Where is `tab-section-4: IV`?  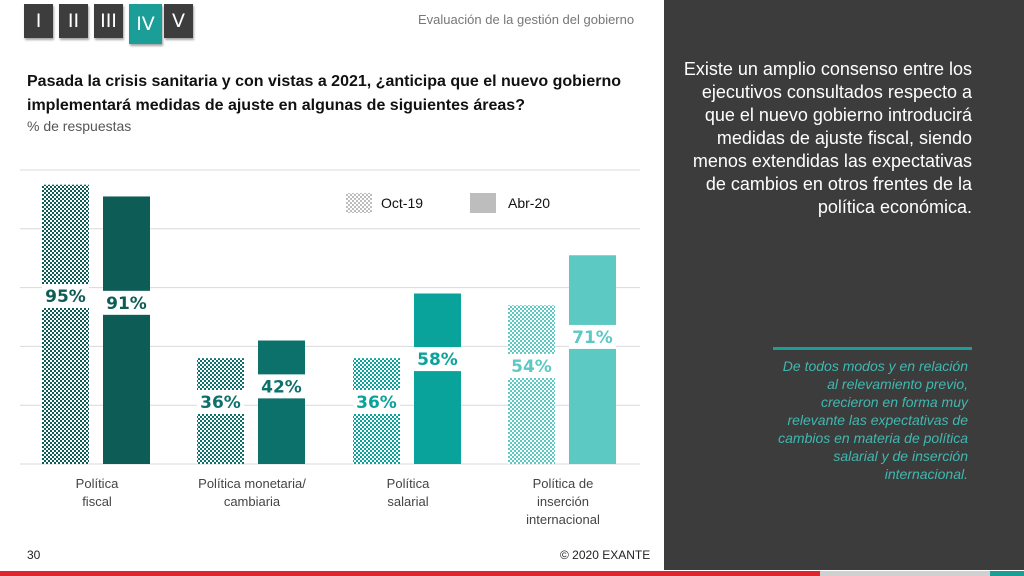
tab-section-4: IV is located at coordinates (145, 24).